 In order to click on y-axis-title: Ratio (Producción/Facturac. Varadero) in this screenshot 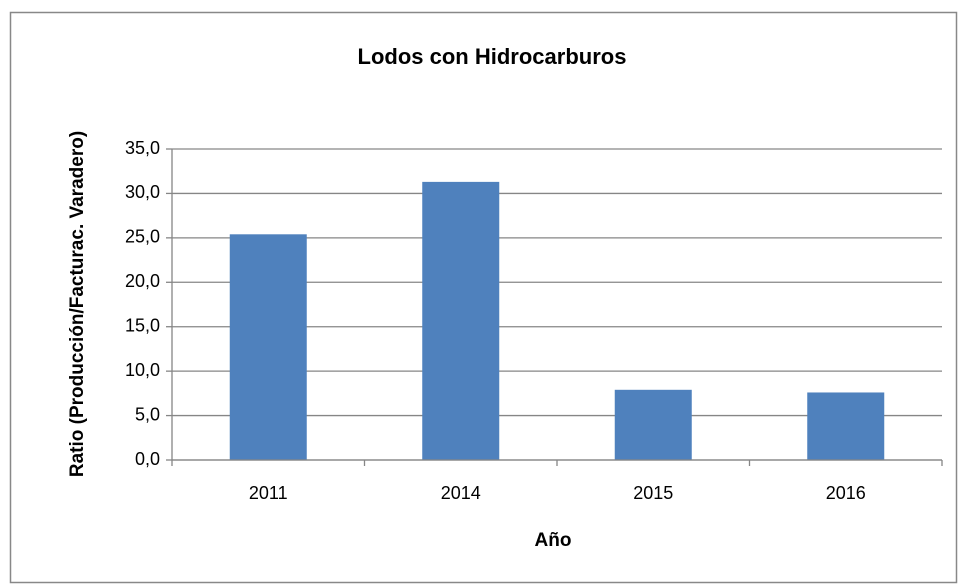, I will do `click(77, 304)`.